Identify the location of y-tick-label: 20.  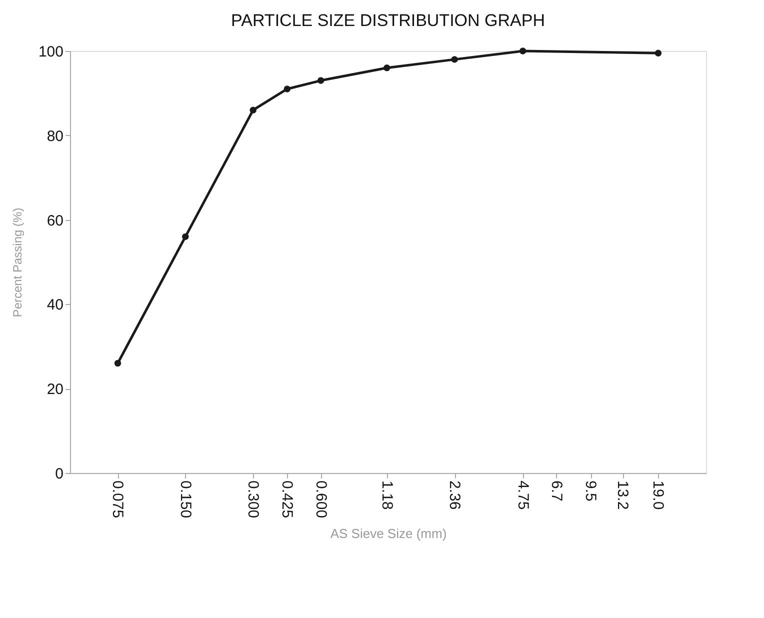
(55, 389).